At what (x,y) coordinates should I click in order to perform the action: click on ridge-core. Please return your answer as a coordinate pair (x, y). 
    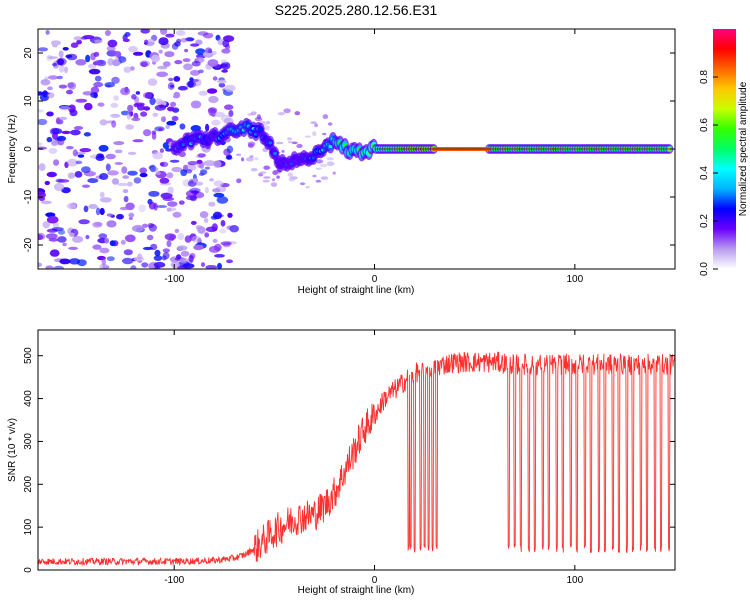
    Looking at the image, I should click on (330, 146).